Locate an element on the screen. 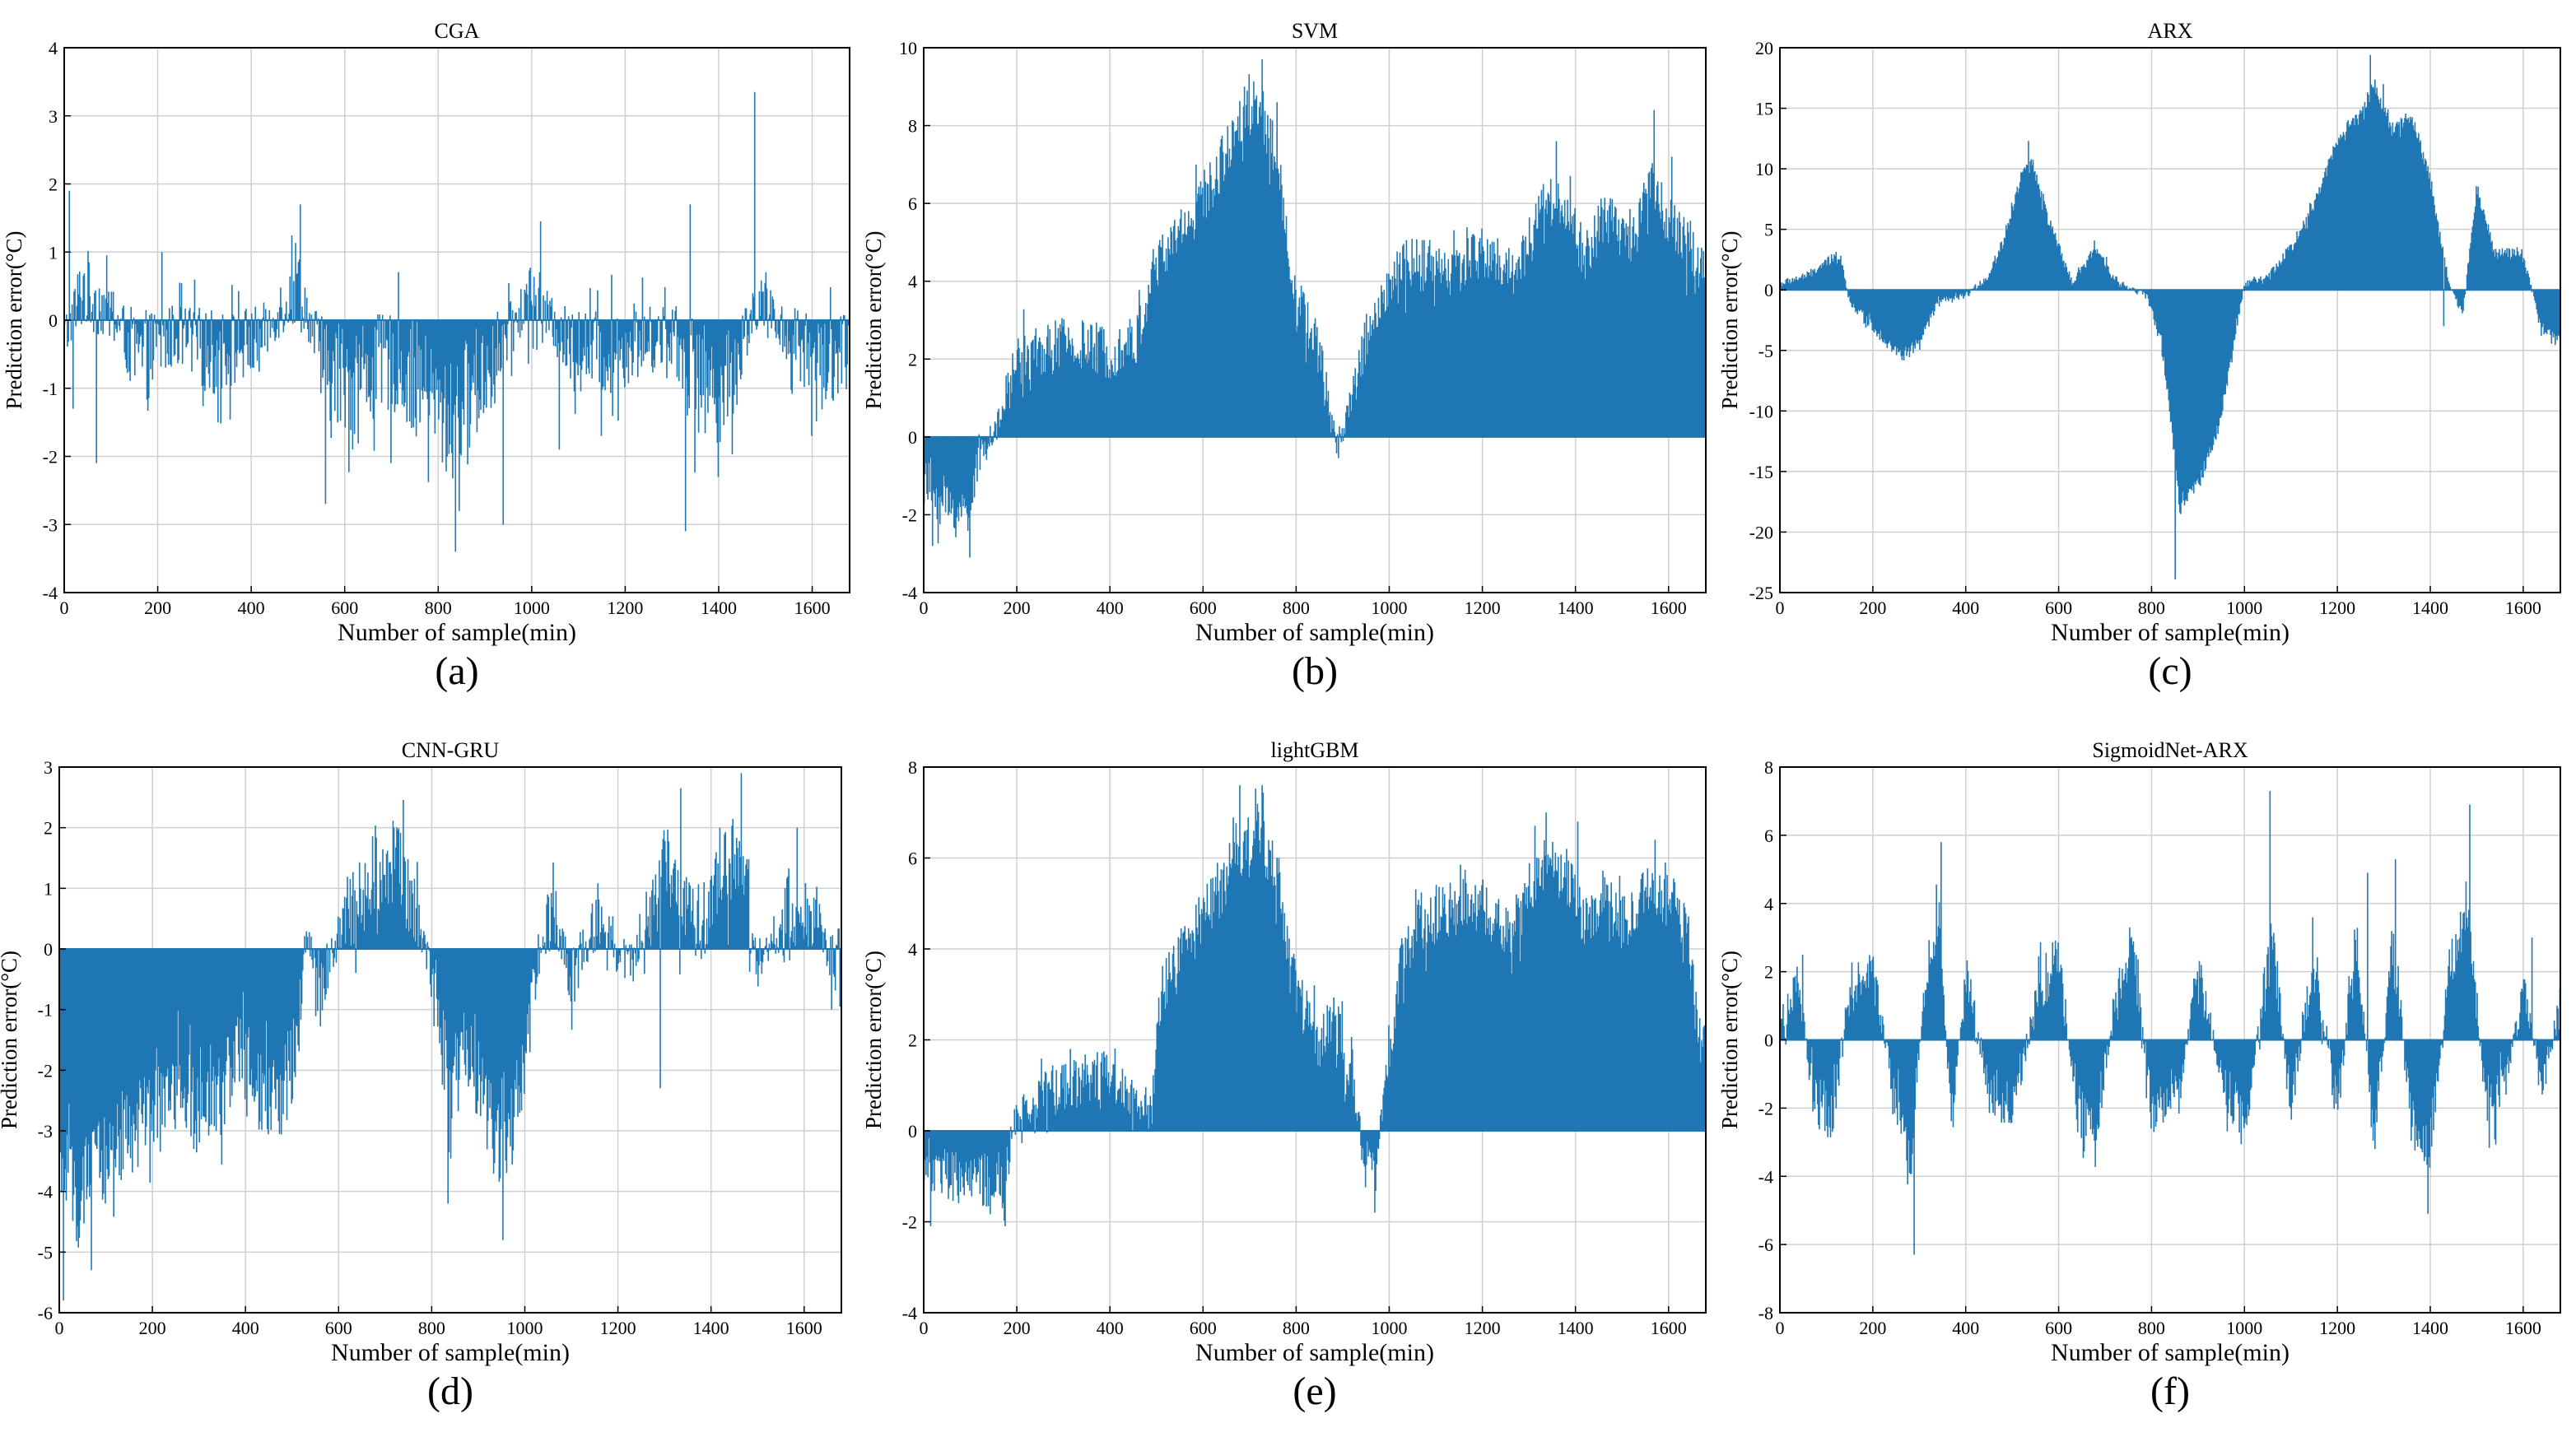 Image resolution: width=2576 pixels, height=1437 pixels. y-tick-label: 5 is located at coordinates (1769, 230).